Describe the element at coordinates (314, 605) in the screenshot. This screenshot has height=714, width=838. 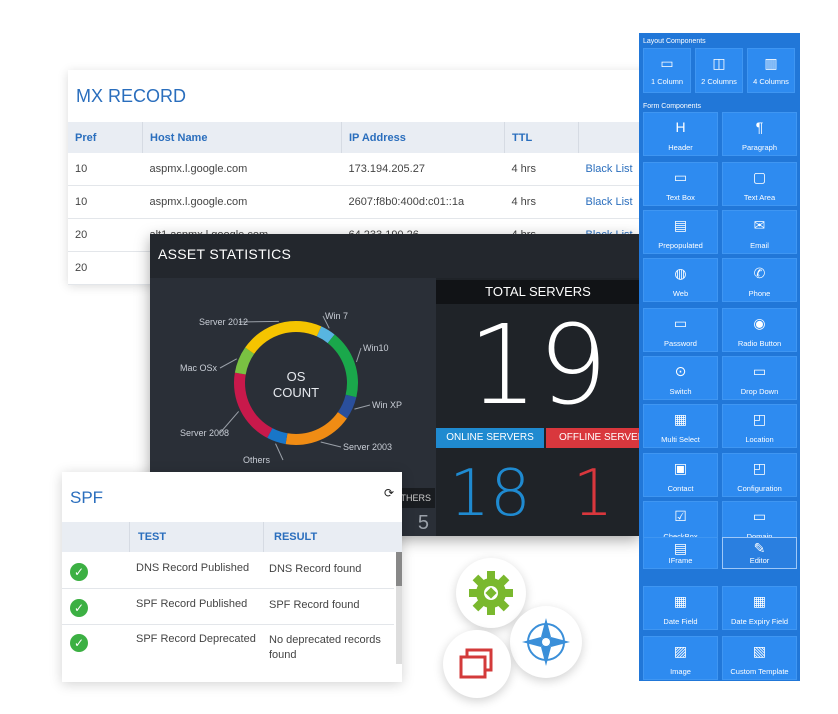
I see `cell-result: SPF Record found` at that location.